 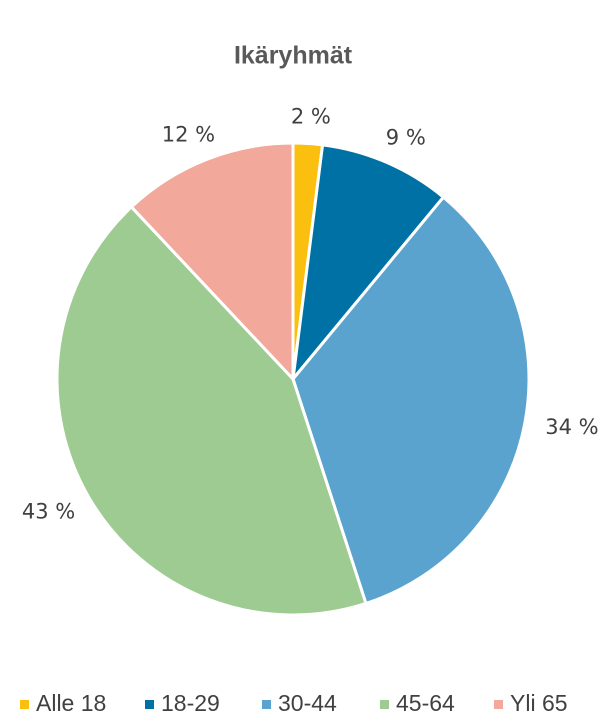 I want to click on legend-label: 45-64, so click(x=425, y=703).